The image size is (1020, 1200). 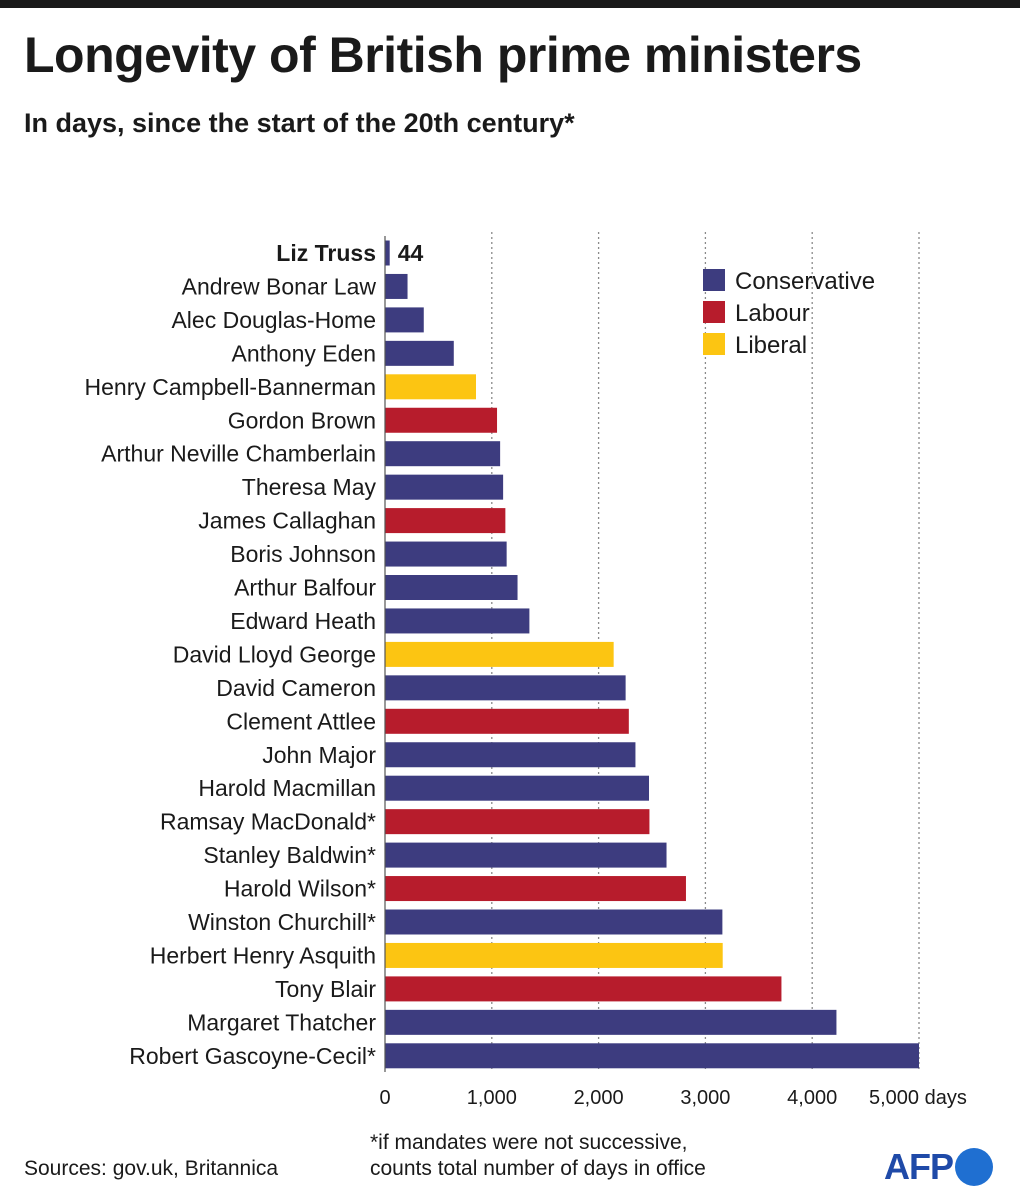 I want to click on category-label-2: Alec Douglas-Home, so click(x=273, y=320).